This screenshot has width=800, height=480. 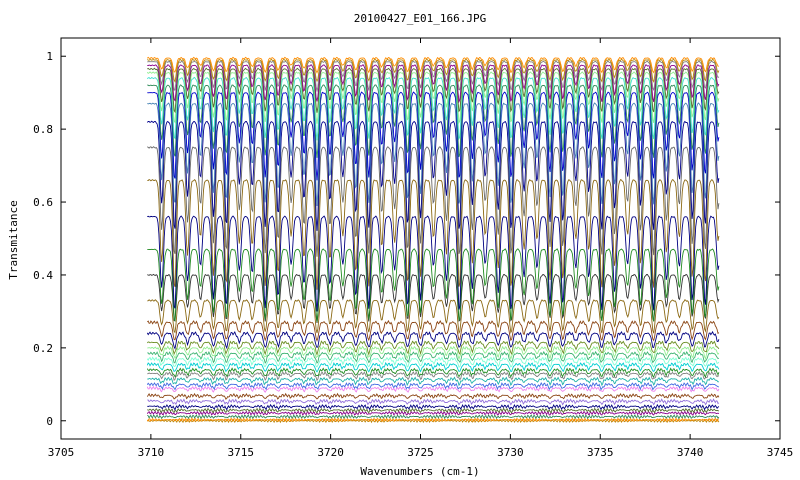 What do you see at coordinates (419, 471) in the screenshot?
I see `x-axis-label: Wavenumbers (cm-1)` at bounding box center [419, 471].